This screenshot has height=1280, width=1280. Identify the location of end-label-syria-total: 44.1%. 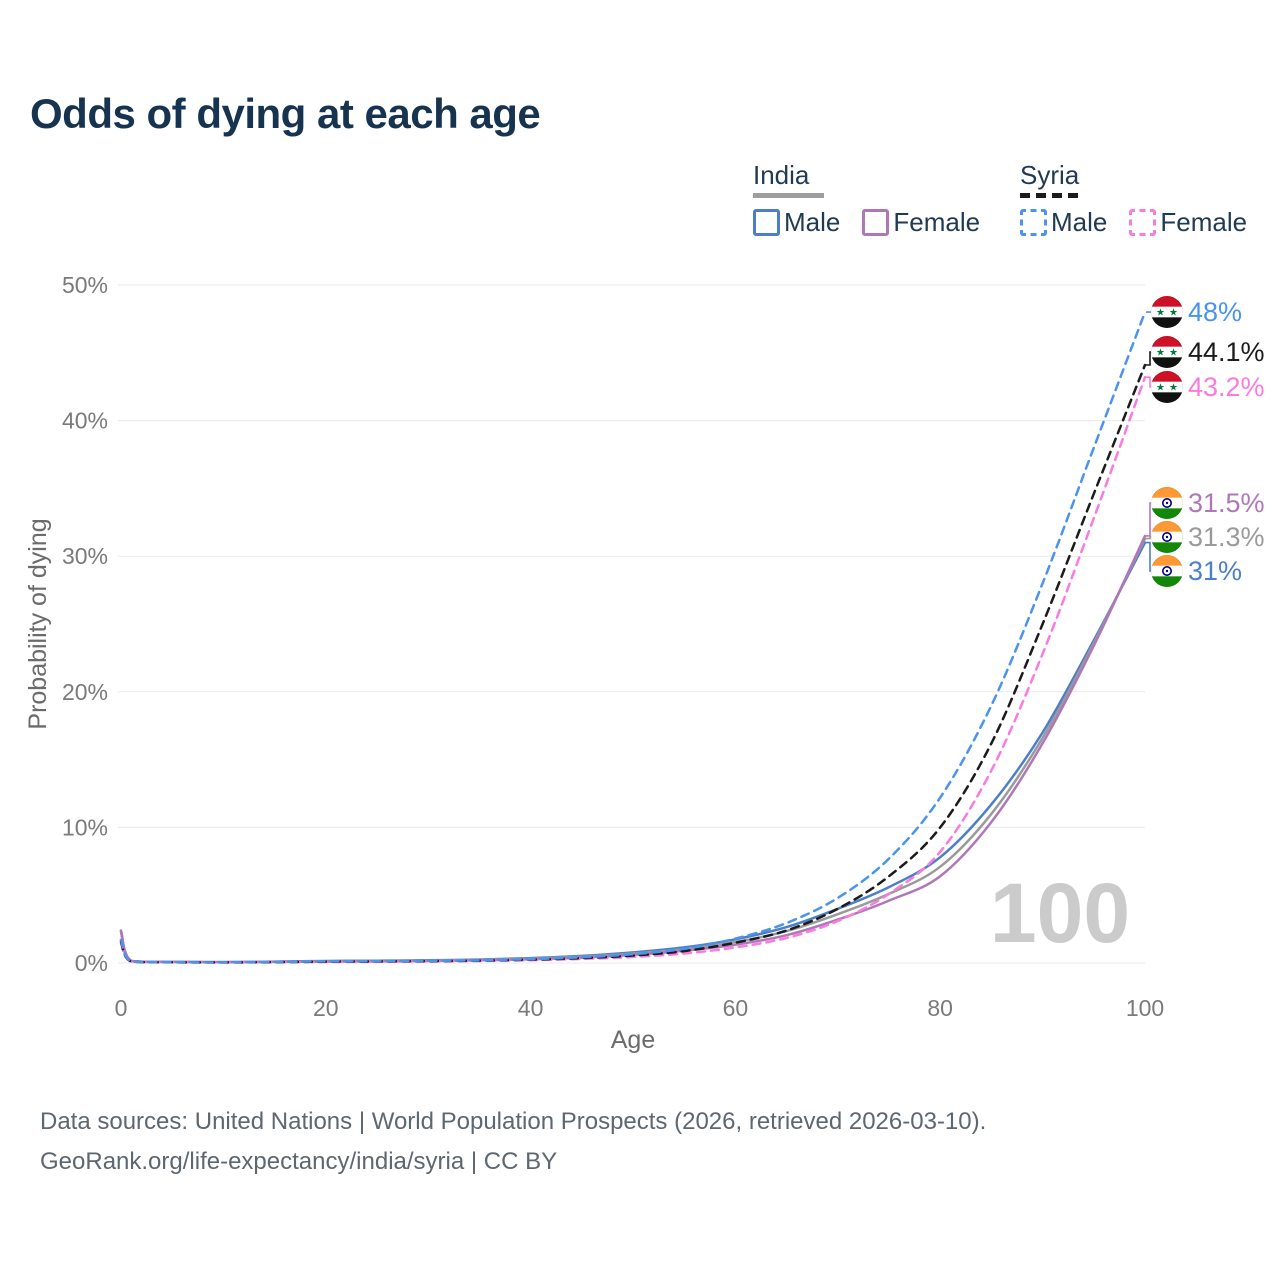
(1226, 352).